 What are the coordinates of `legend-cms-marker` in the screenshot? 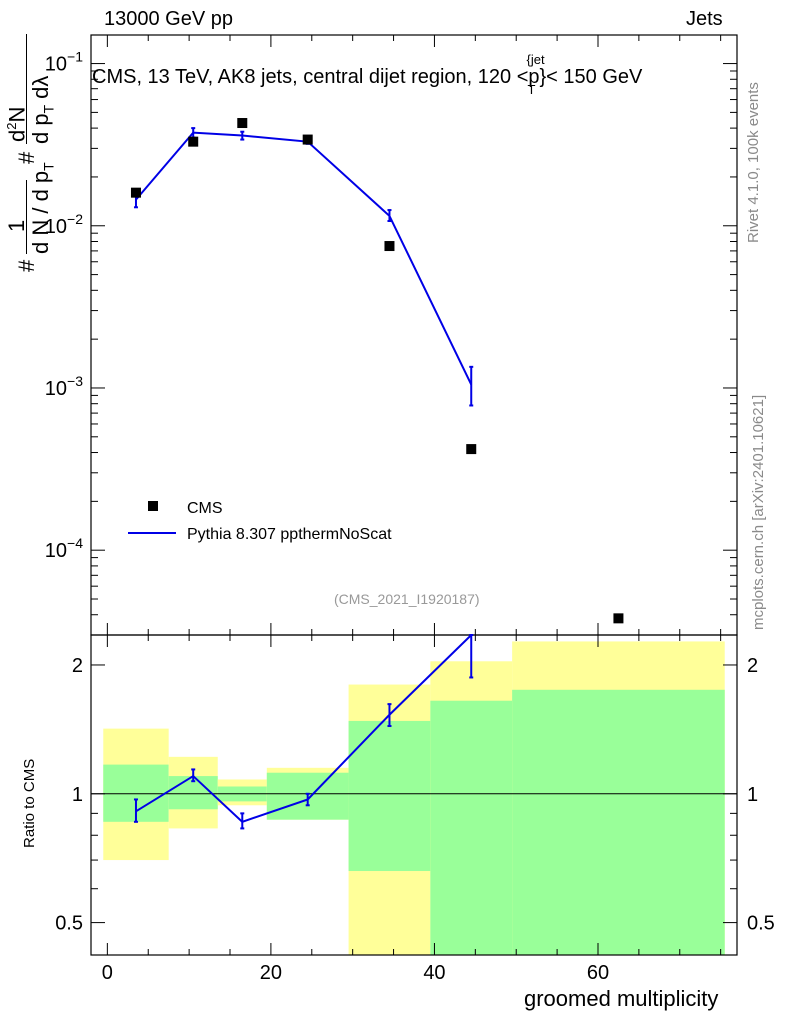 It's located at (153, 506).